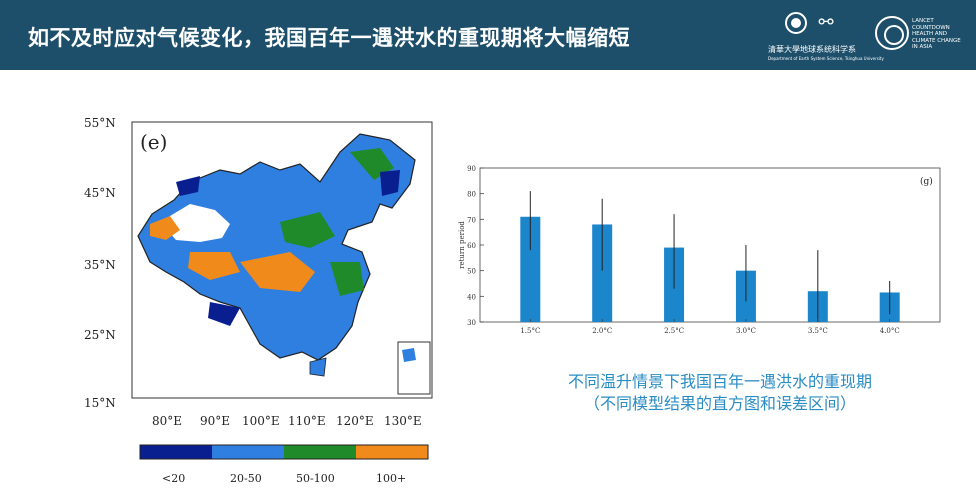  What do you see at coordinates (818, 331) in the screenshot?
I see `x-tick-label: 3.5°C` at bounding box center [818, 331].